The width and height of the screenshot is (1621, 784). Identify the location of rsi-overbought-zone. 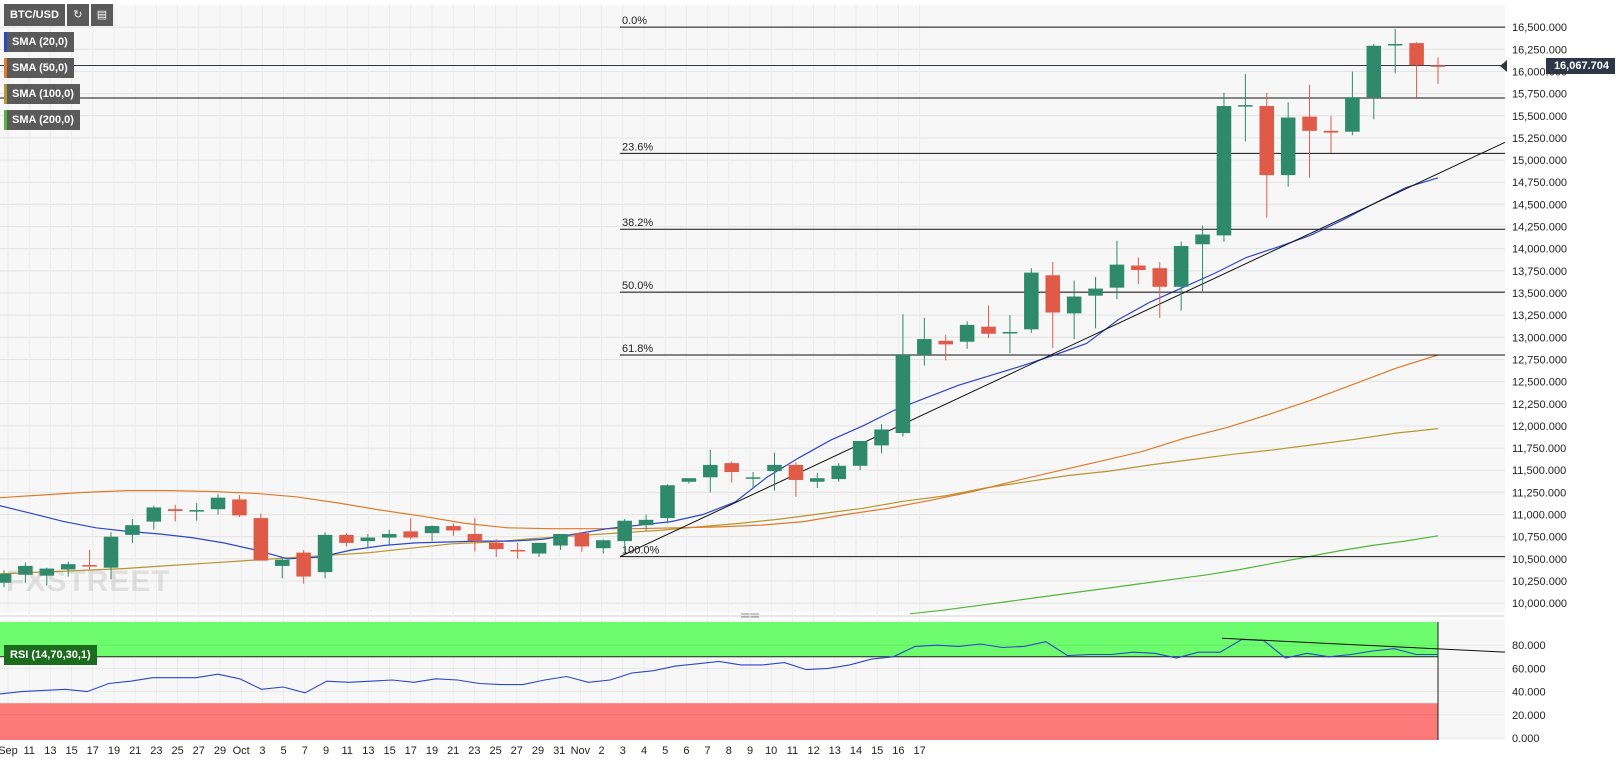
(719, 639).